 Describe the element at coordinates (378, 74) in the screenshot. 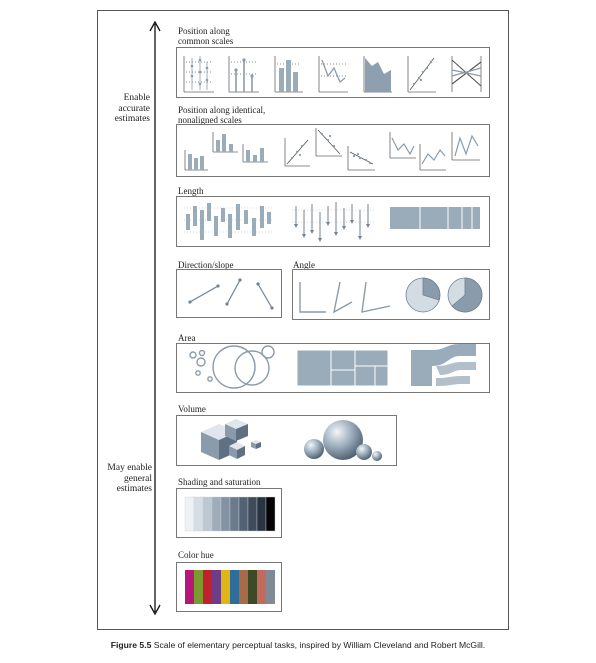

I see `mini-area-chart` at that location.